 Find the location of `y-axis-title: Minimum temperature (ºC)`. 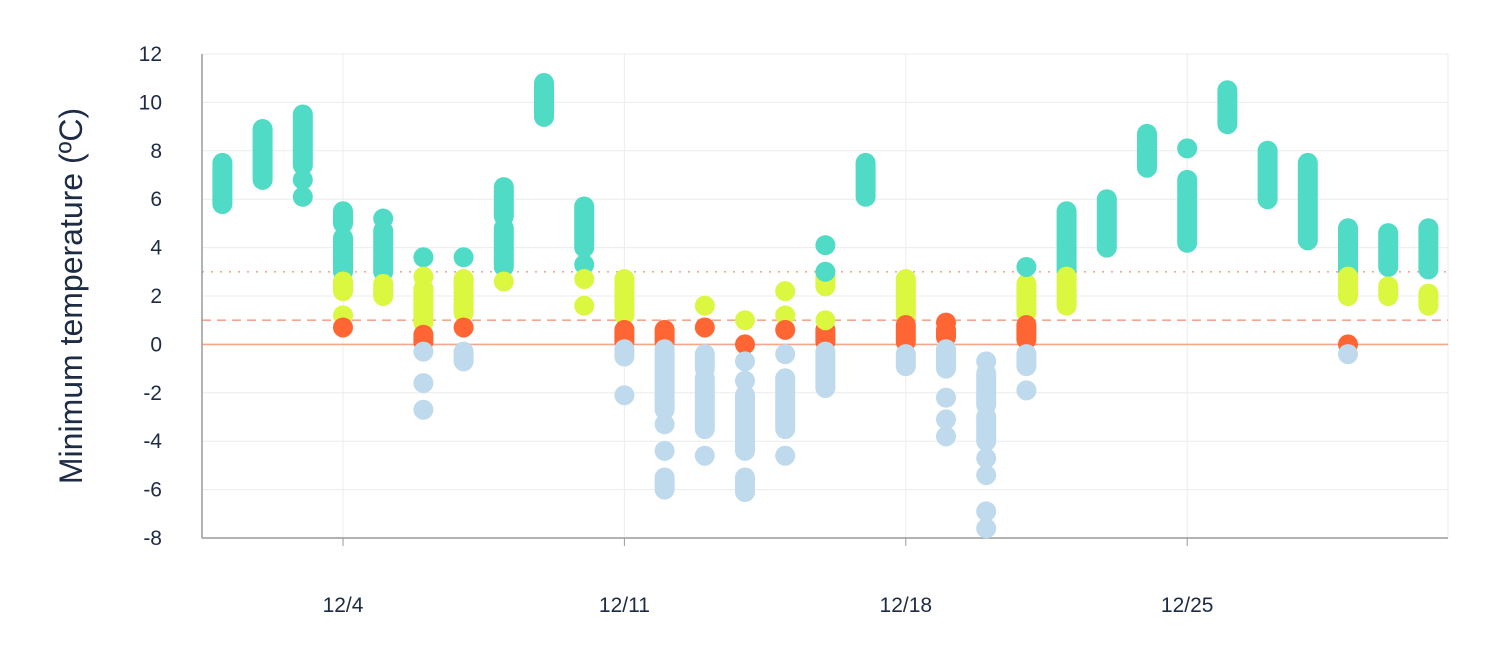

y-axis-title: Minimum temperature (ºC) is located at coordinates (71, 296).